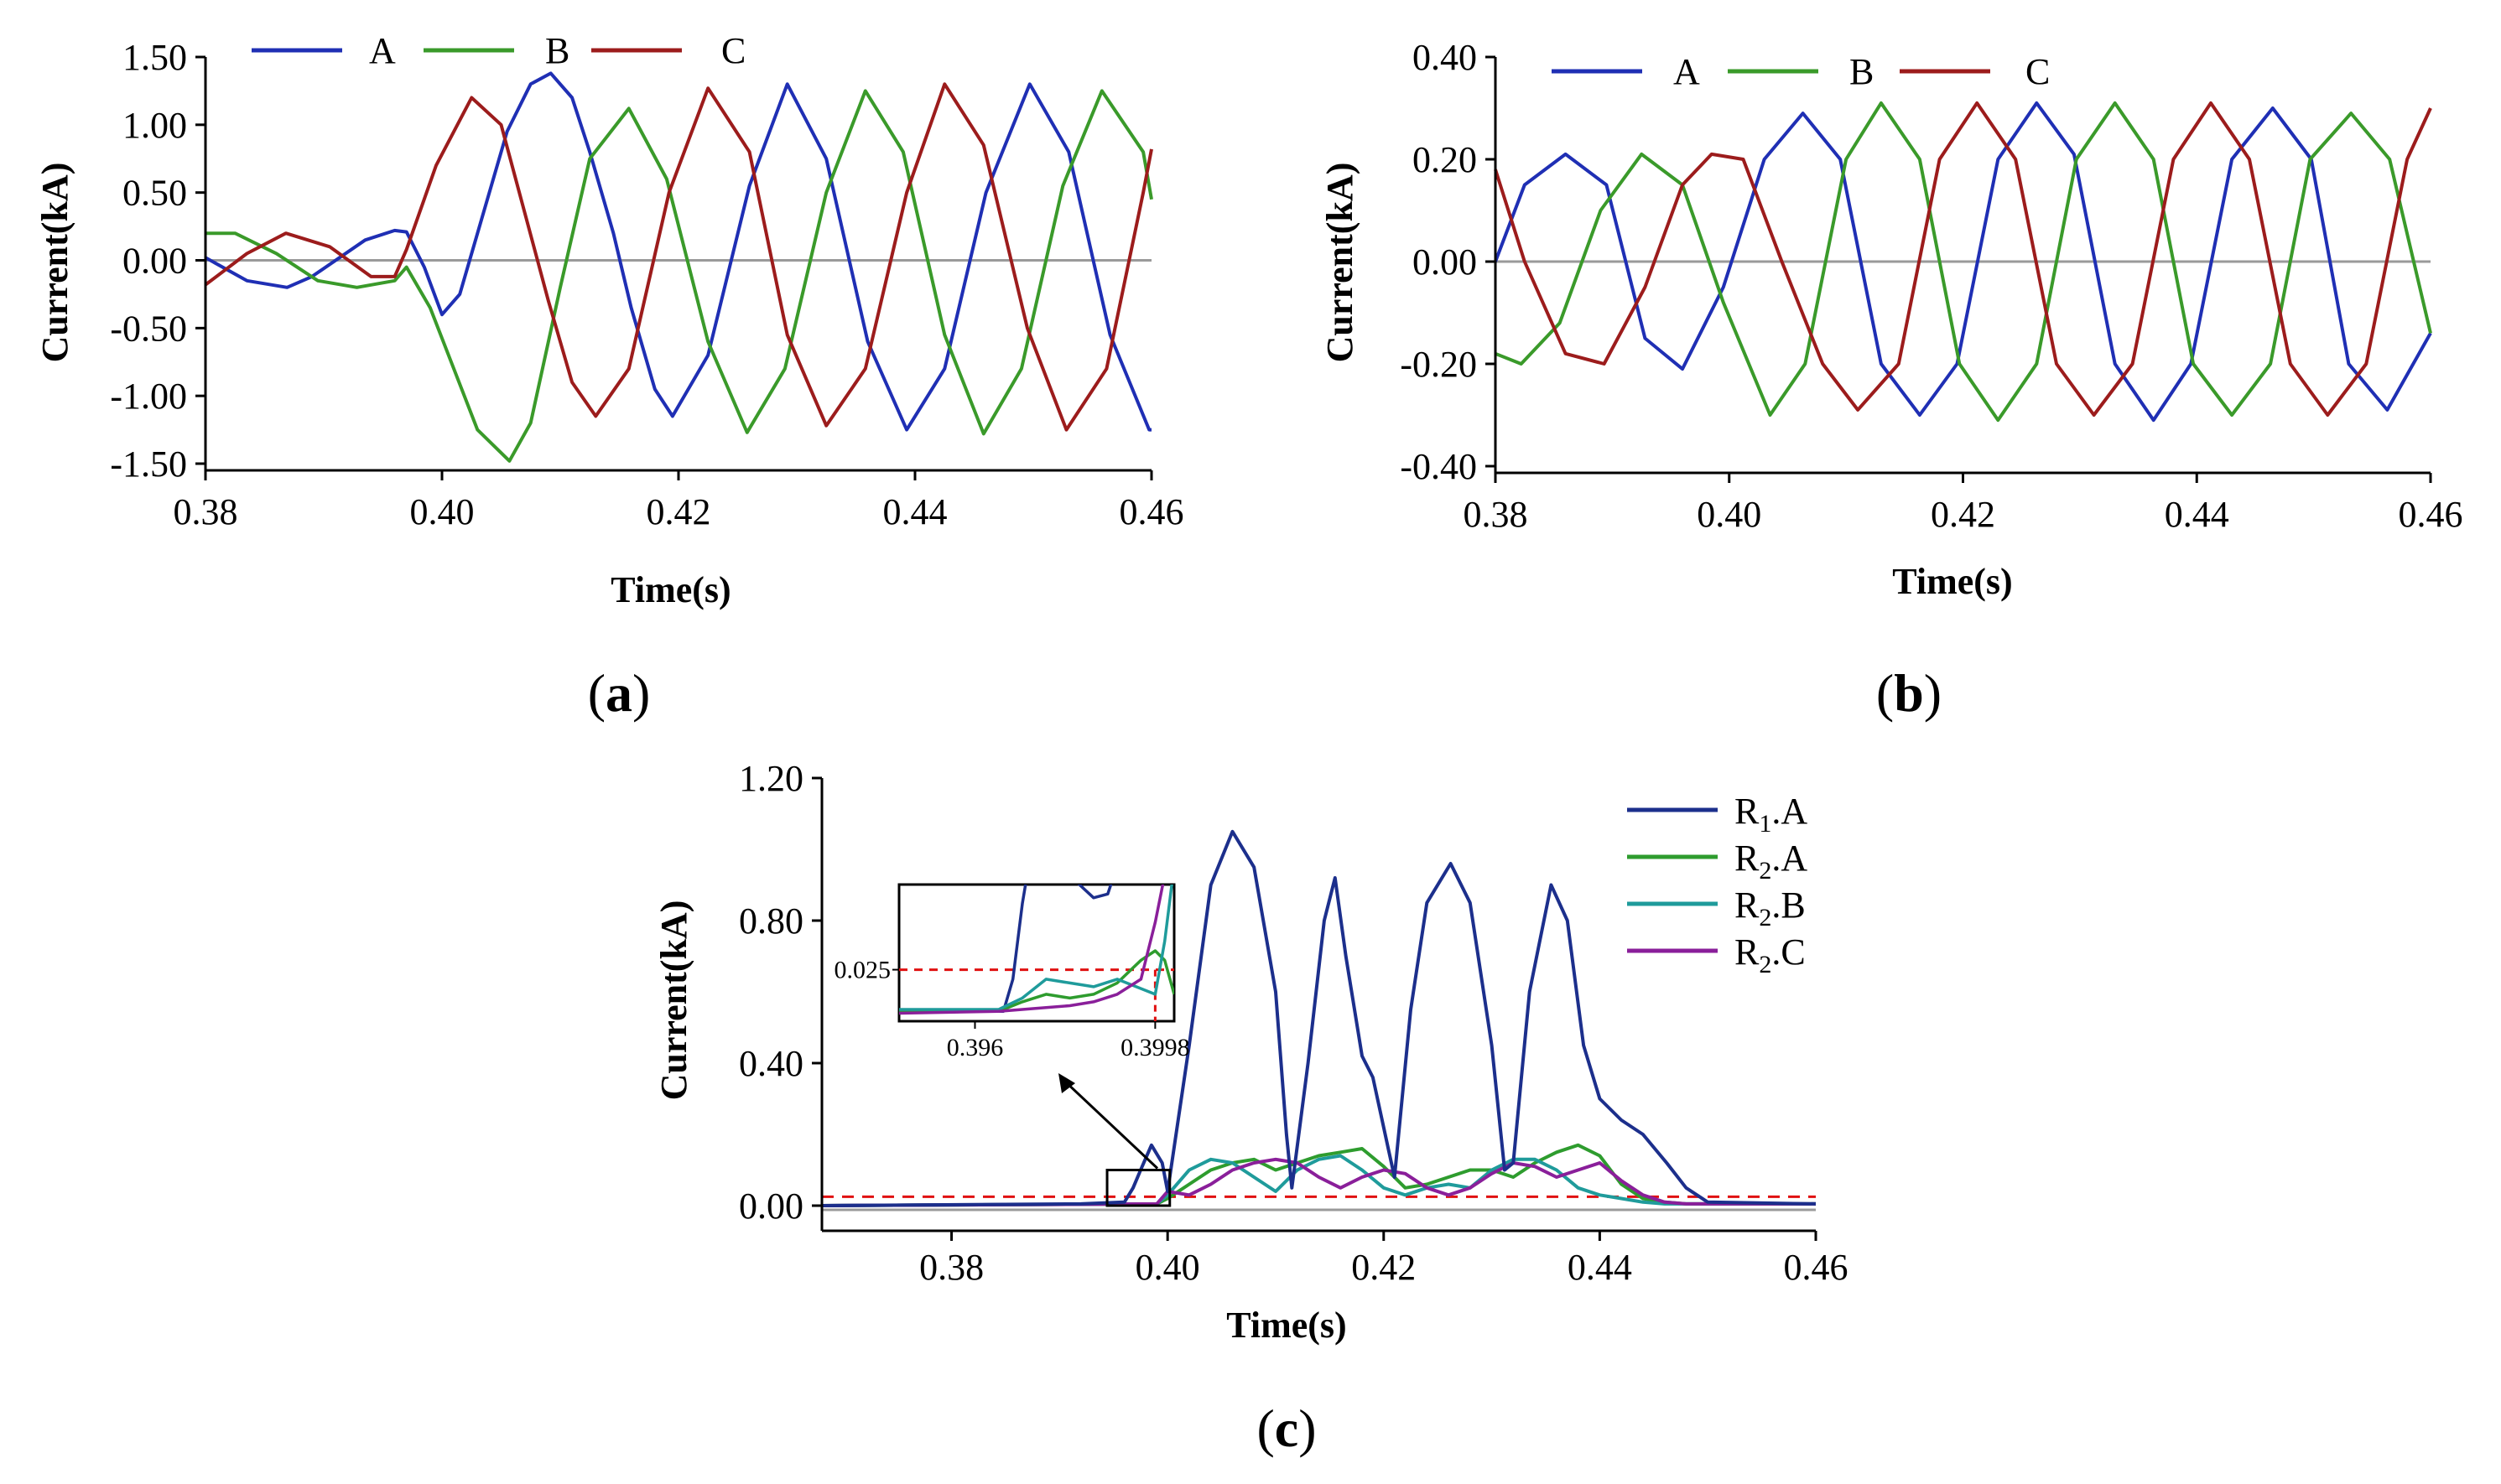 The image size is (2501, 1484). What do you see at coordinates (1801, 71) in the screenshot?
I see `chart-b-legend: A B C` at bounding box center [1801, 71].